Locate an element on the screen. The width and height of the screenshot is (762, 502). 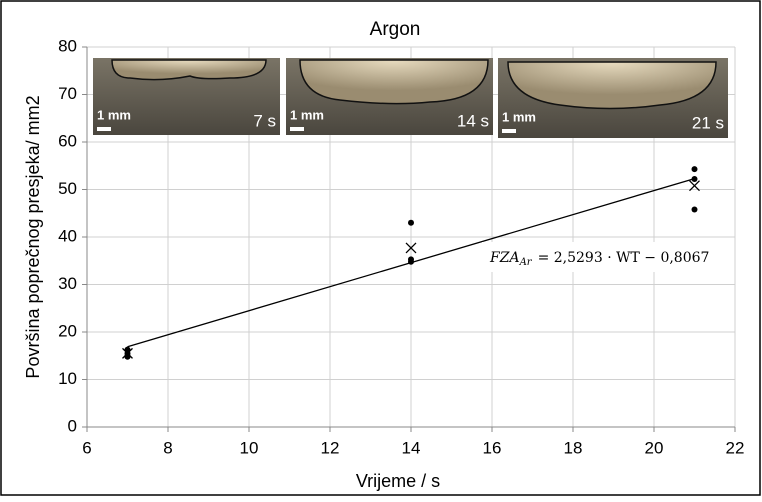
chart-title: Argon is located at coordinates (395, 29).